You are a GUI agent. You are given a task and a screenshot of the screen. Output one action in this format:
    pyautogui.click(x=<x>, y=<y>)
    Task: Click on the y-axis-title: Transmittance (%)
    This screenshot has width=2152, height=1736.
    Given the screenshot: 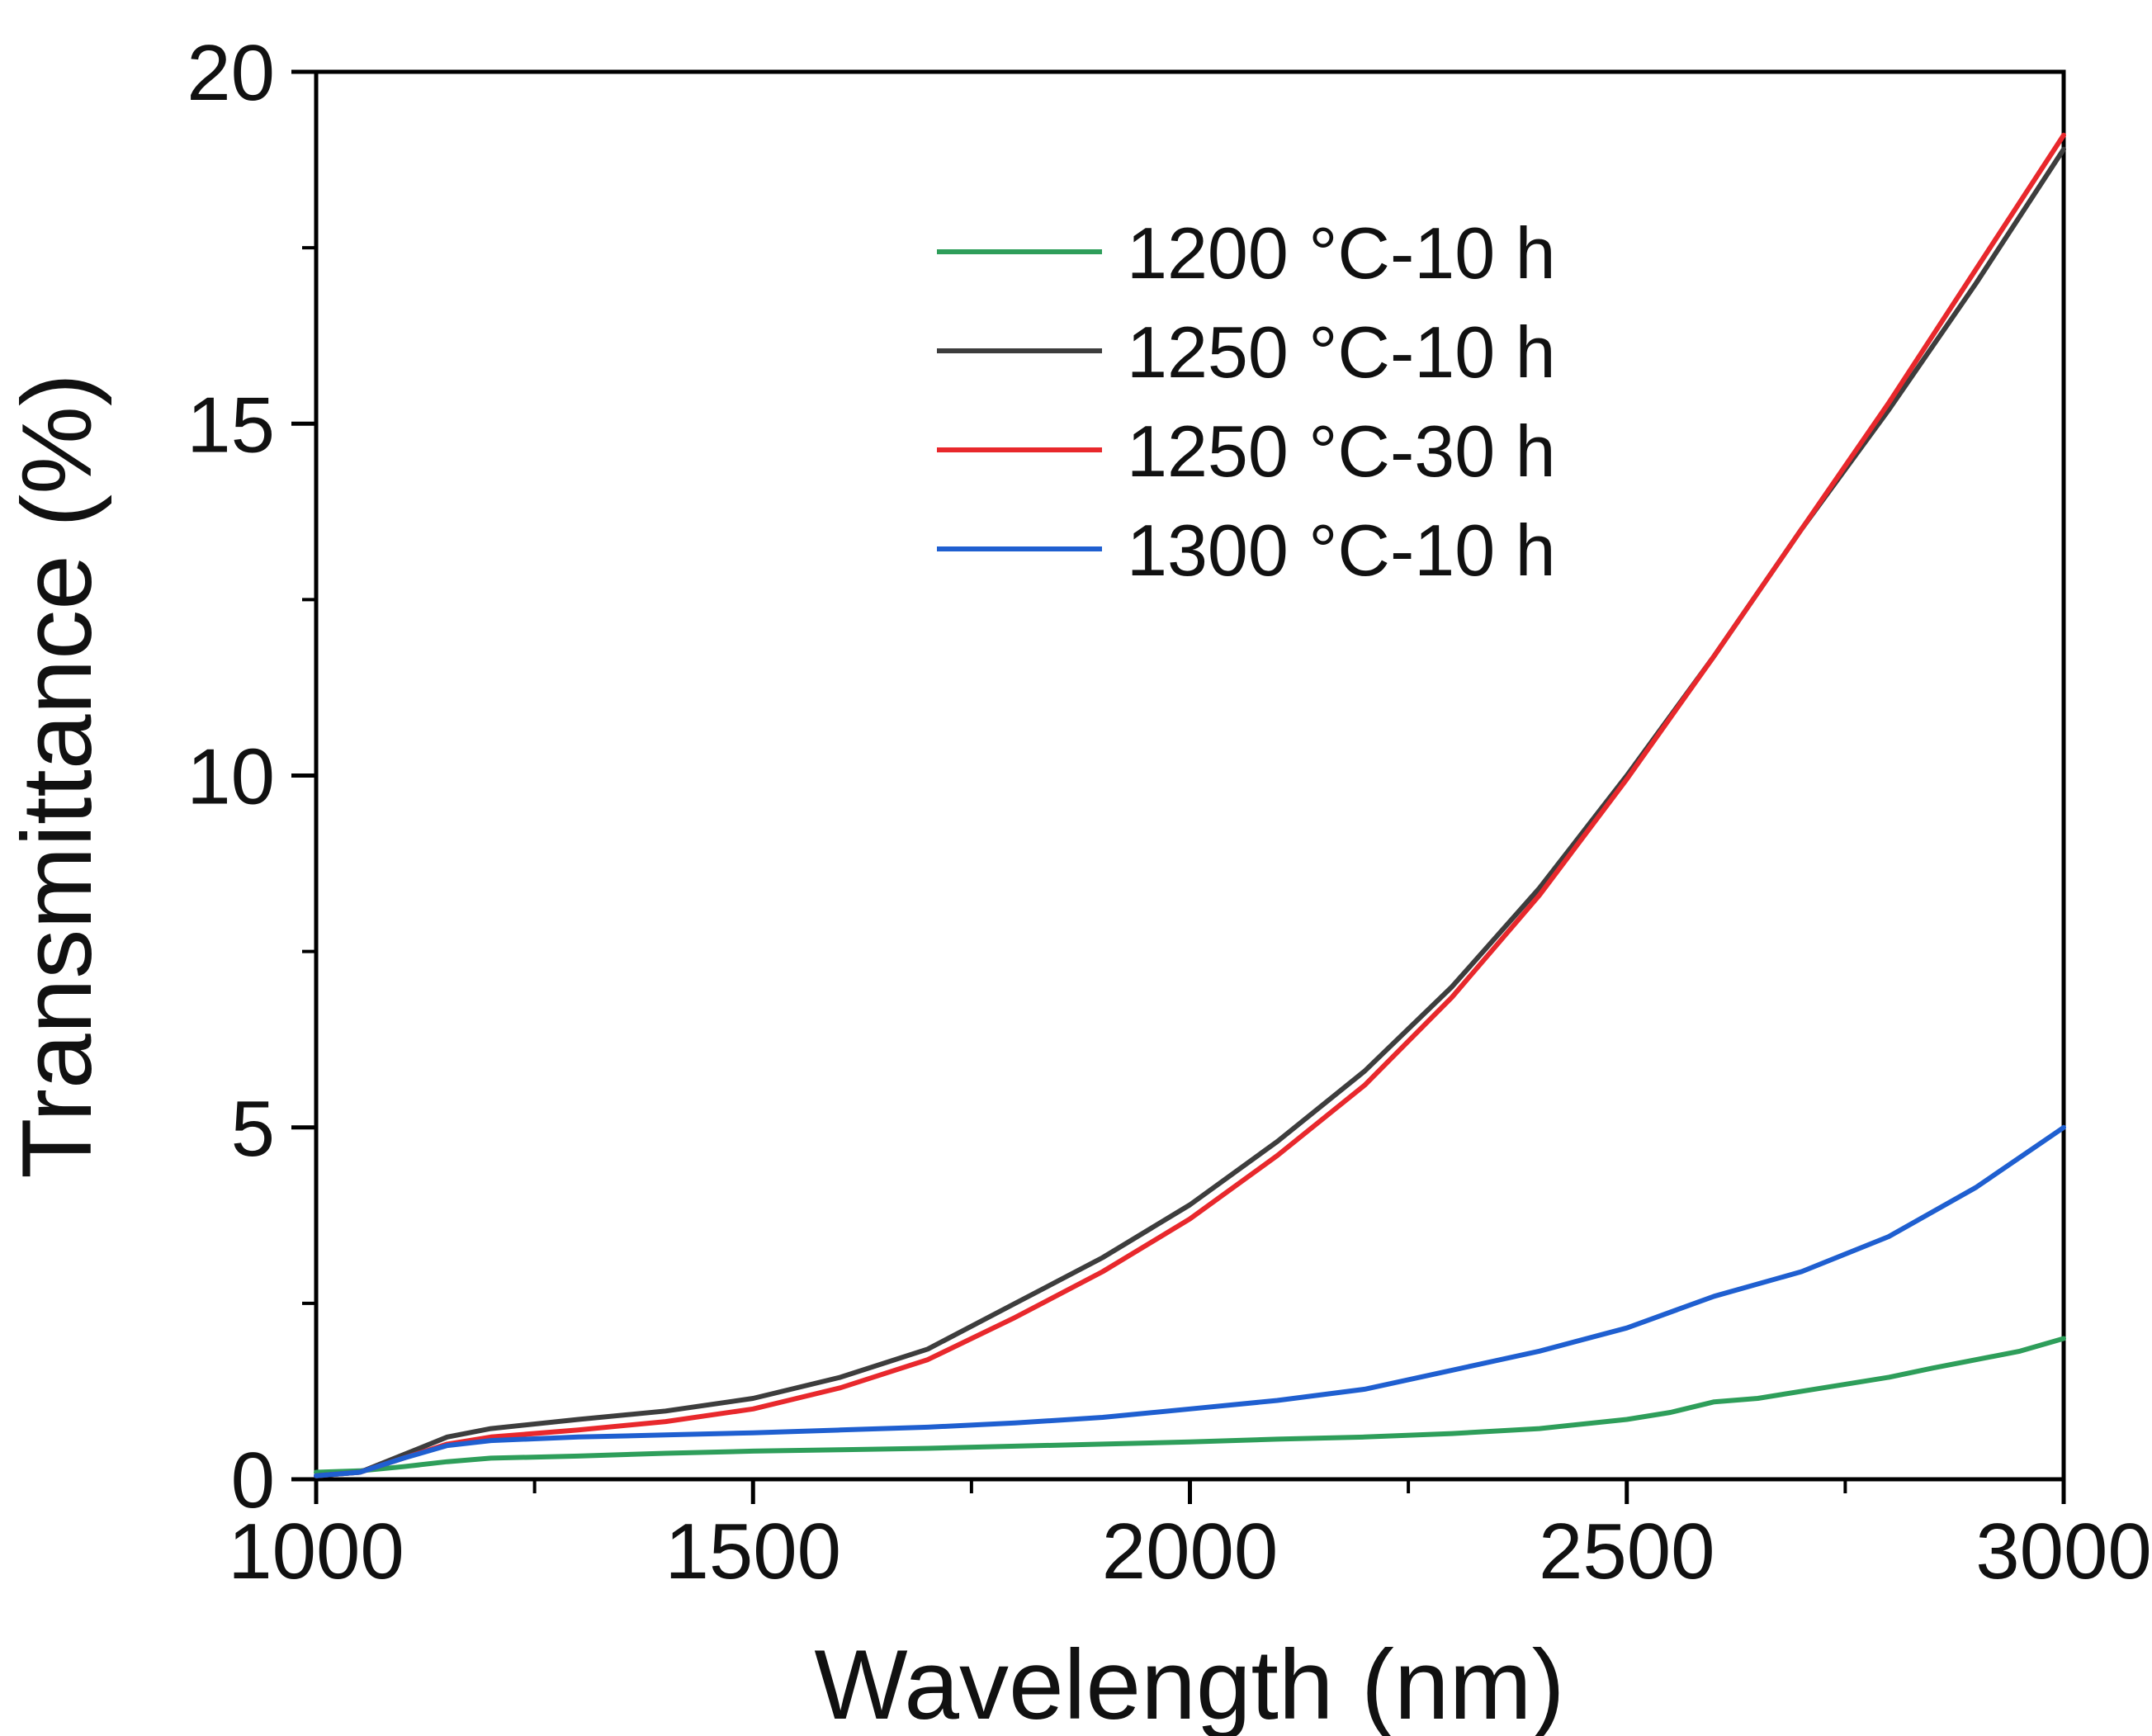 What is the action you would take?
    pyautogui.click(x=57, y=776)
    